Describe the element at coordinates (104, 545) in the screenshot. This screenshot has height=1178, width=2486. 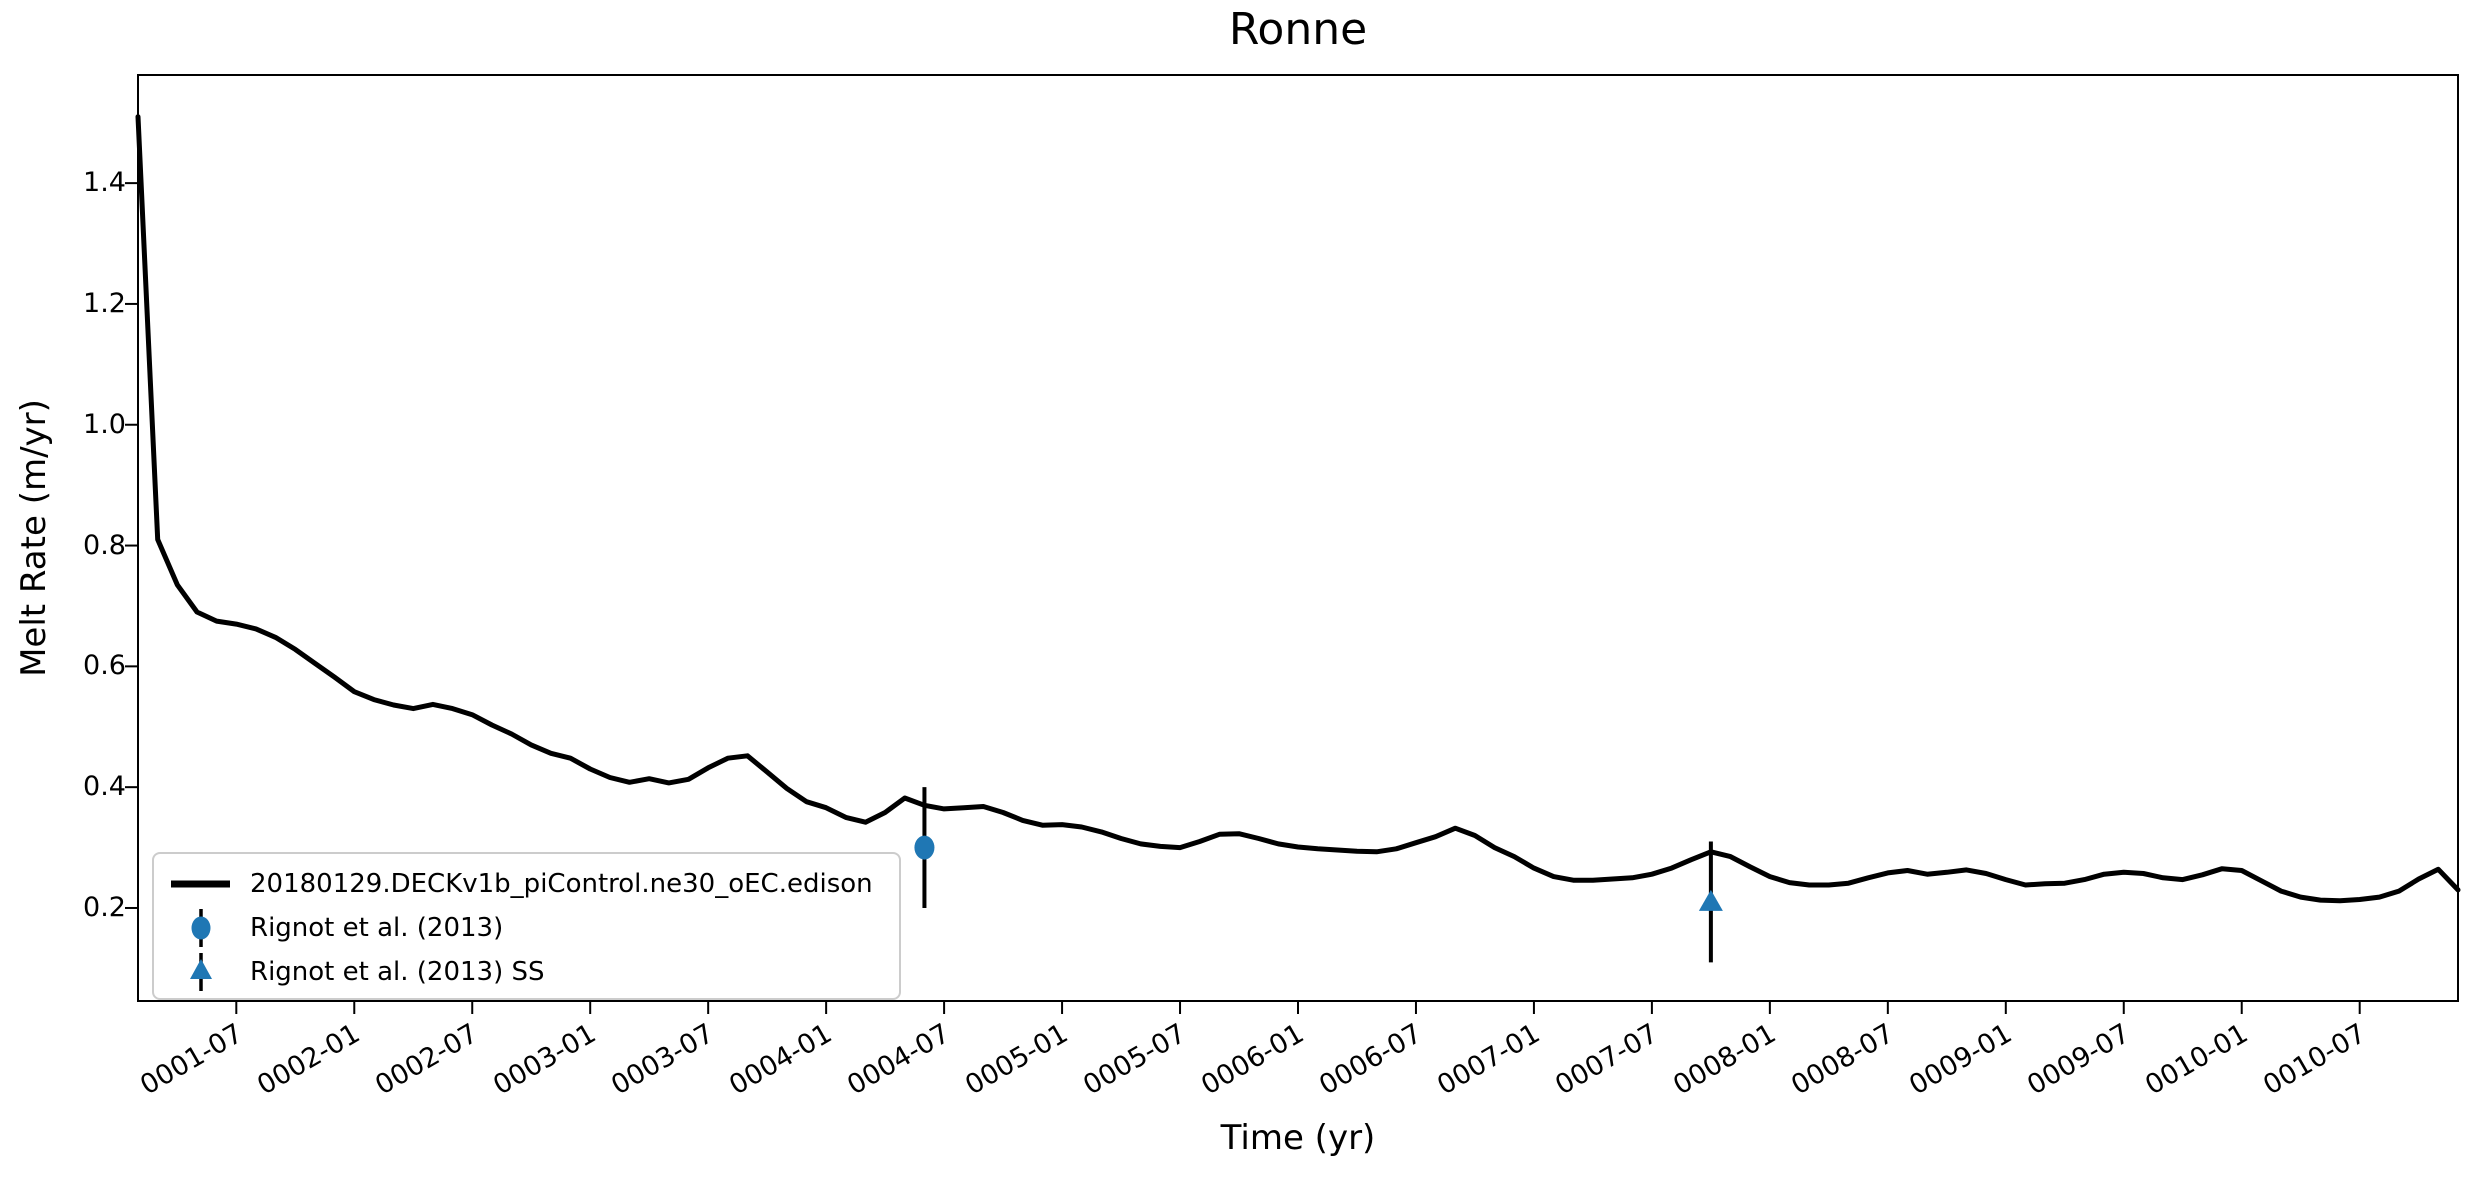
I see `y-tick-label: 0.8` at that location.